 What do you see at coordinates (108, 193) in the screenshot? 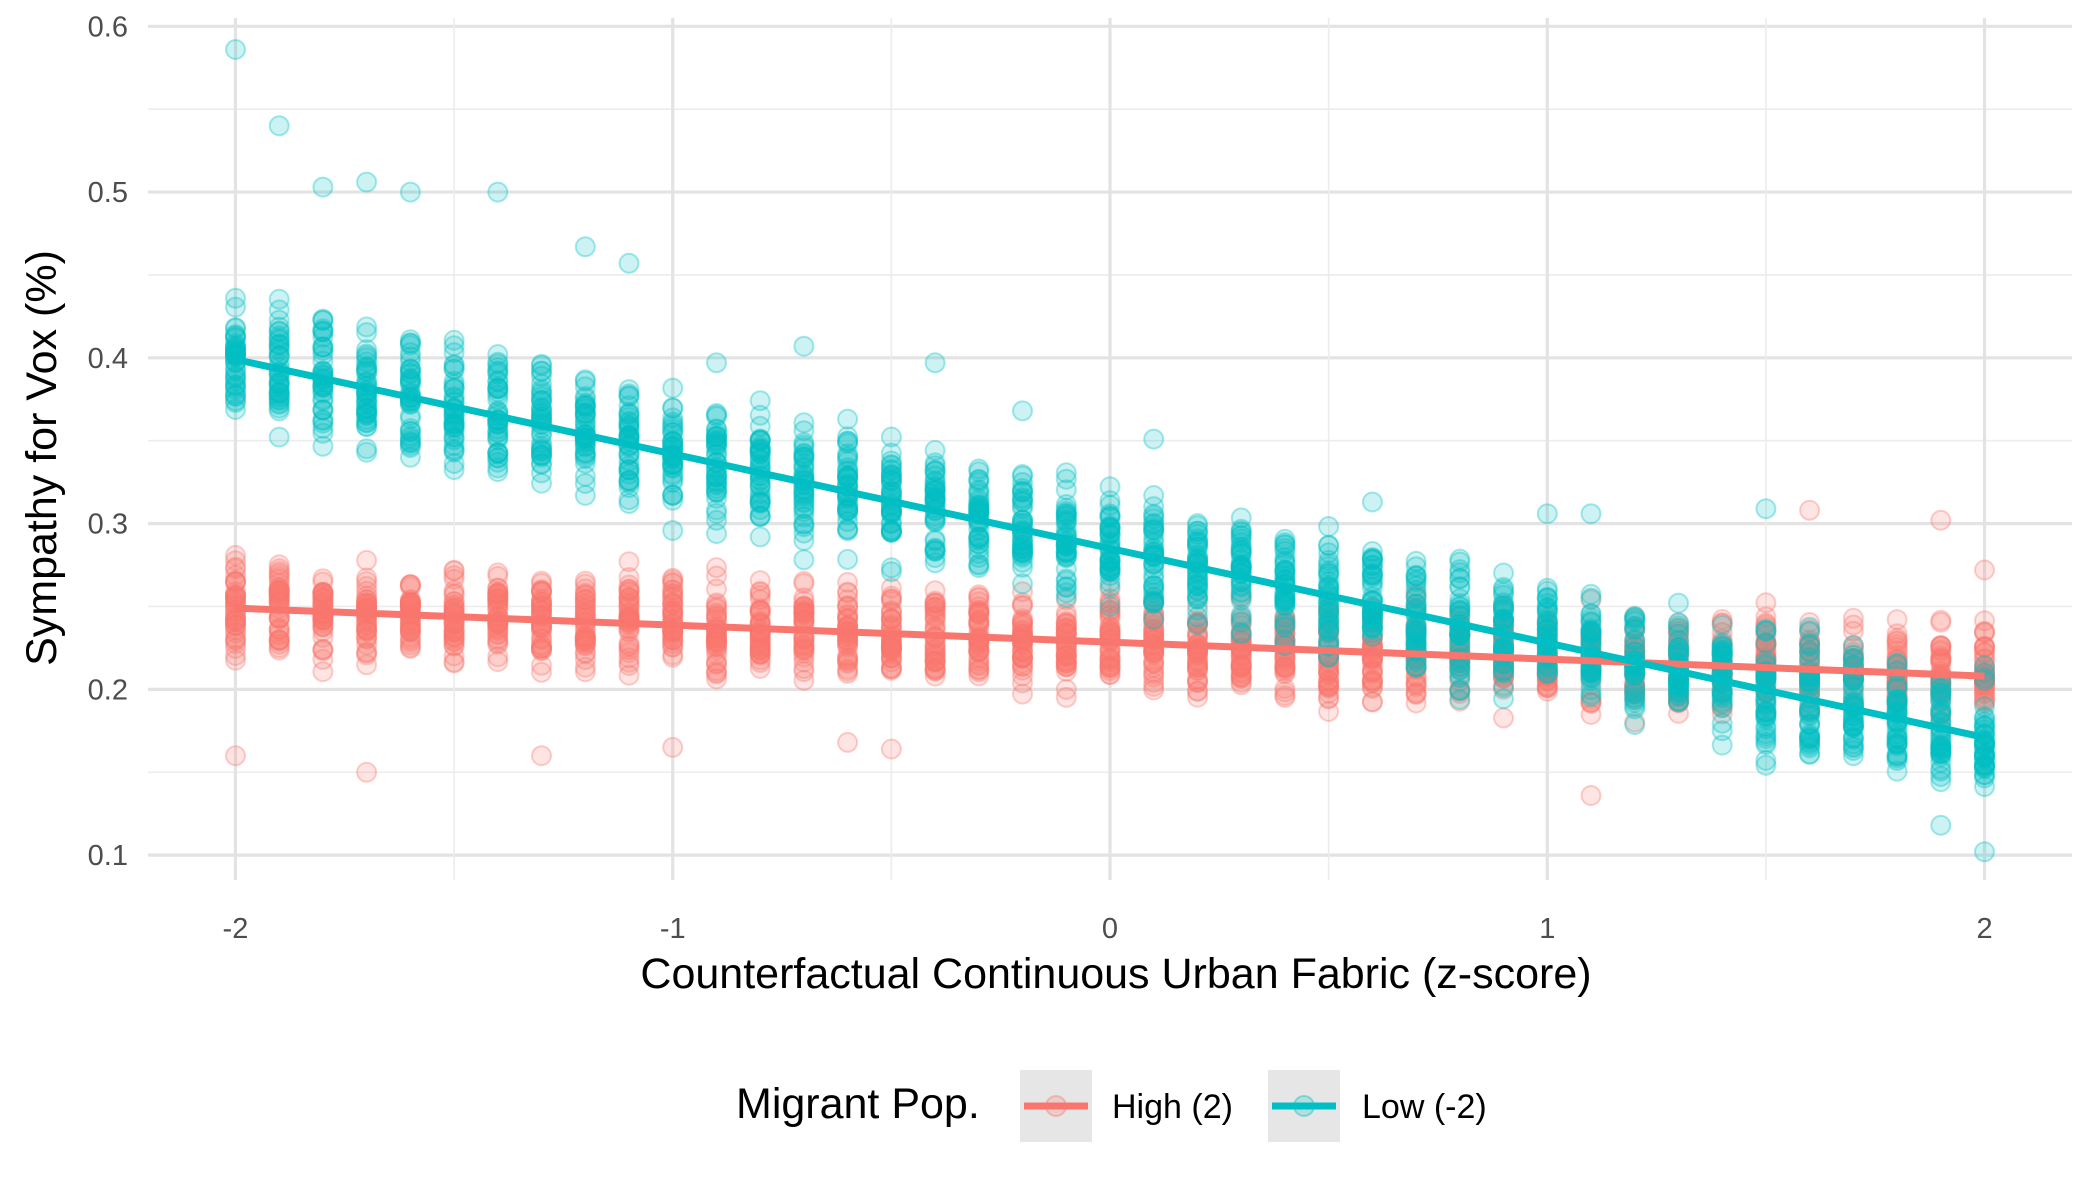
I see `y-tick-label: 0.5` at bounding box center [108, 193].